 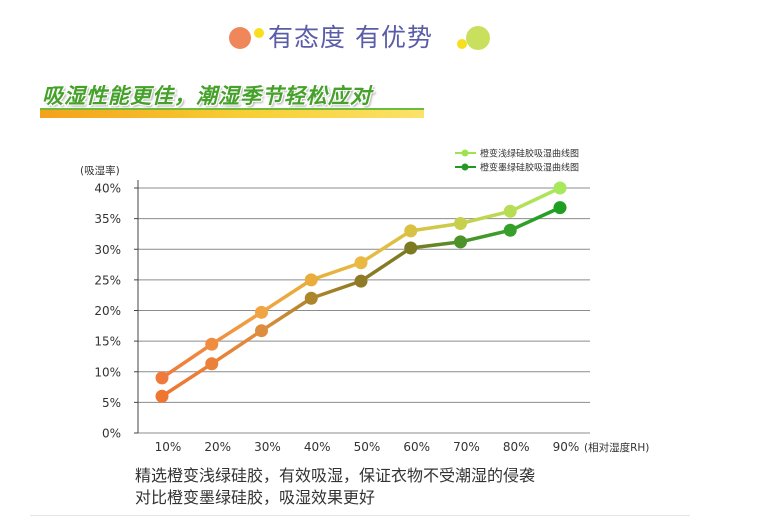 What do you see at coordinates (478, 38) in the screenshot?
I see `green-circle-icon` at bounding box center [478, 38].